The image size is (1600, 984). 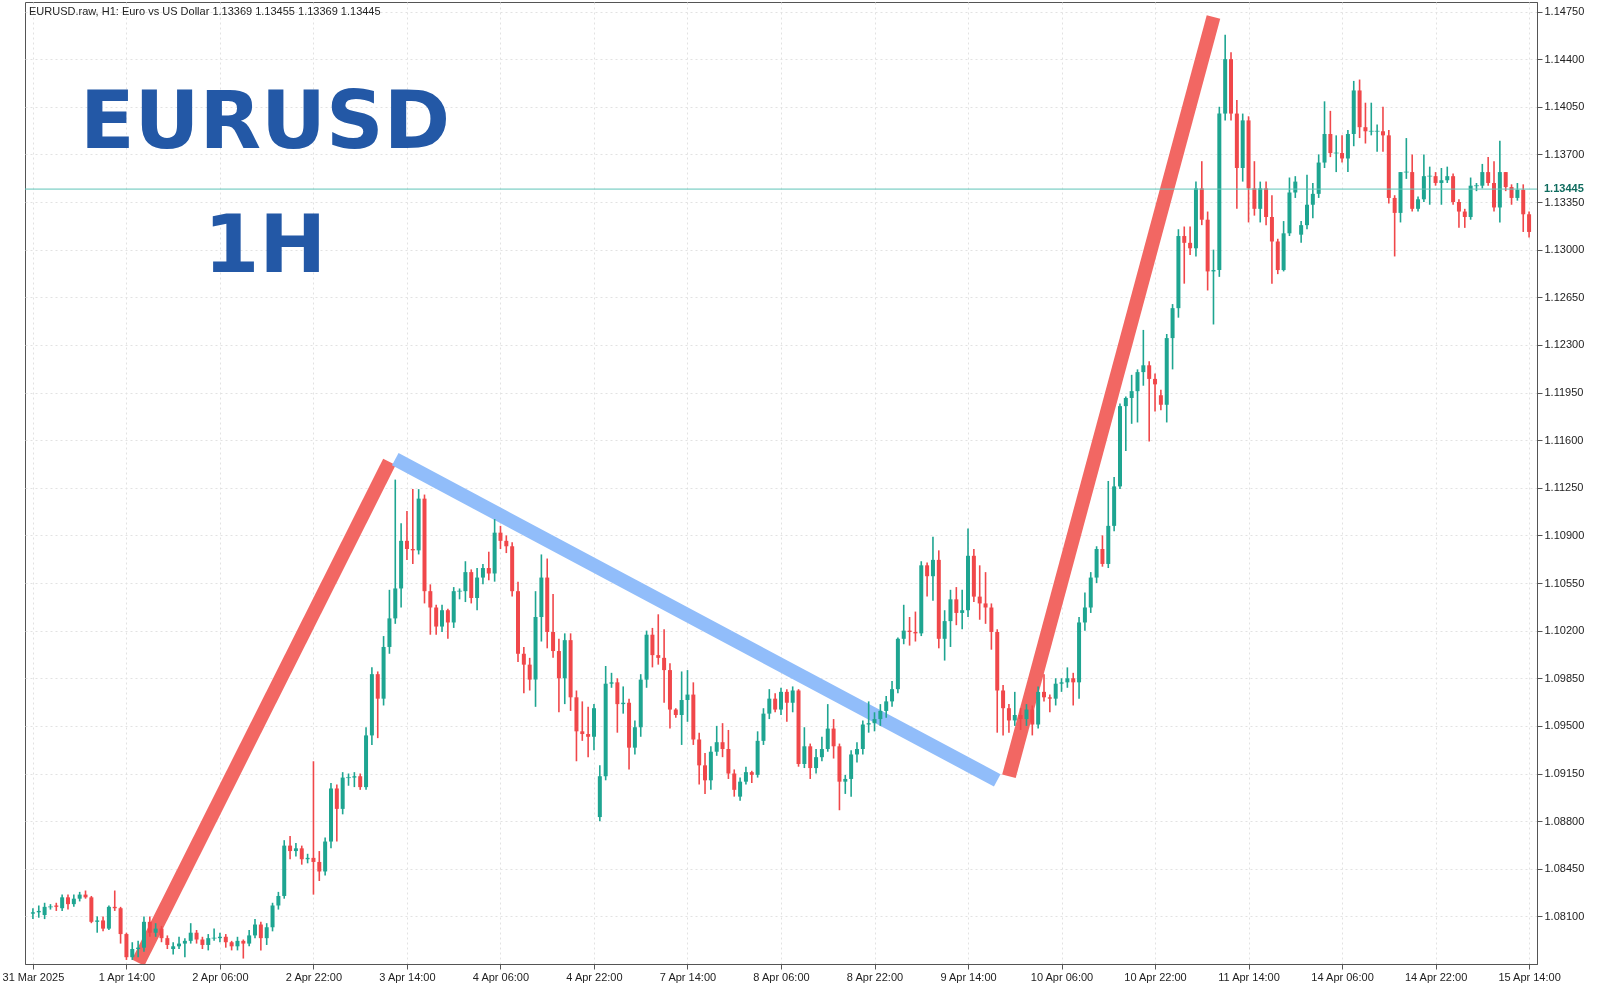 What do you see at coordinates (205, 11) in the screenshot?
I see `annotation: EURUSD.raw, H1: Euro vs US Dollar 1.13369 1.13455 1.13369 1.13445` at bounding box center [205, 11].